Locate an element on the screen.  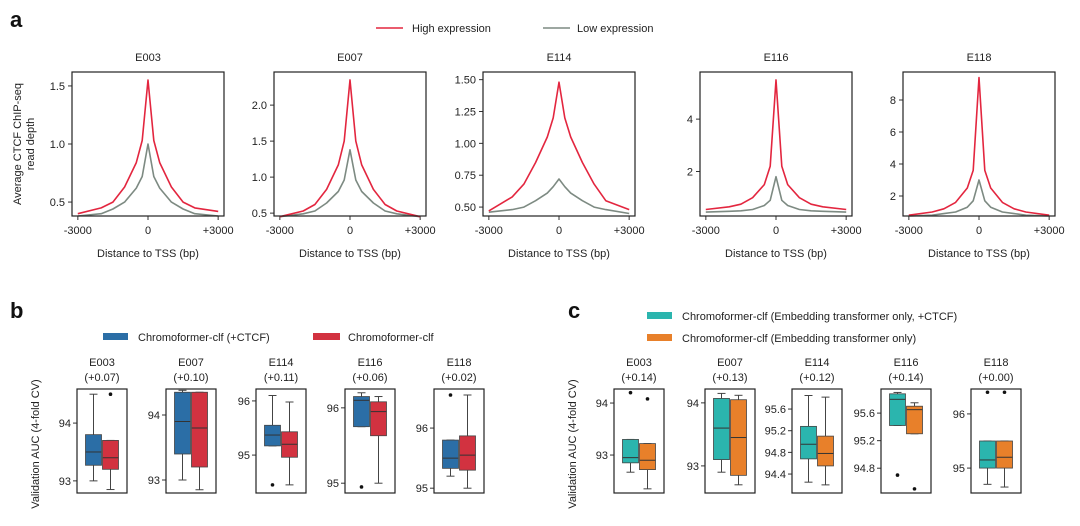
legend-label-low: Low expression is located at coordinates (615, 29).